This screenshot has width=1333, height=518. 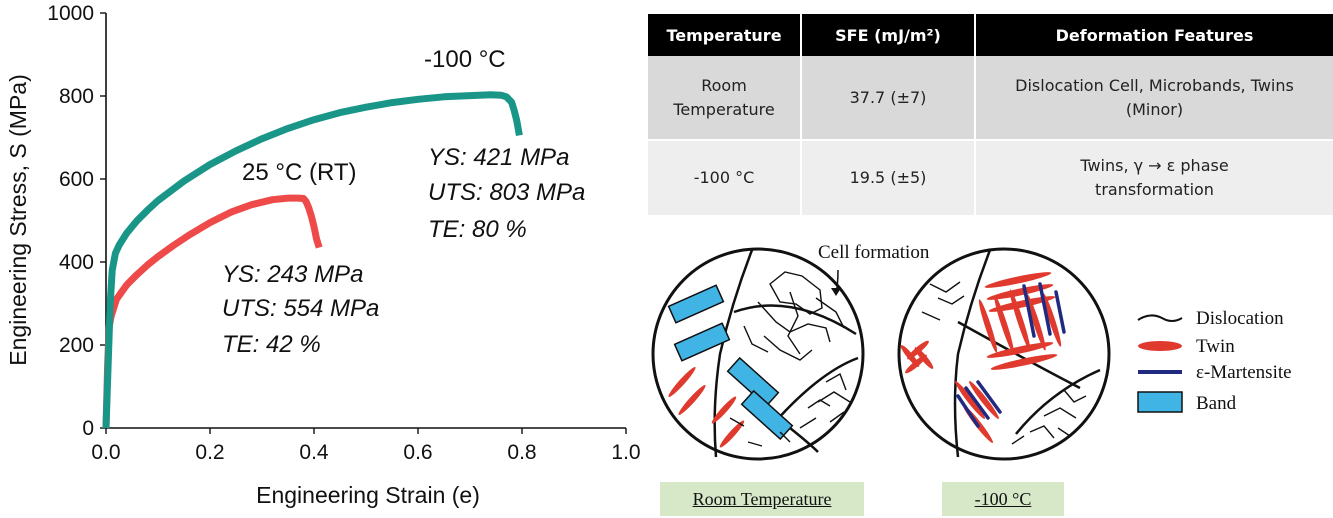 What do you see at coordinates (874, 252) in the screenshot?
I see `cell-formation-callout: Cell formation` at bounding box center [874, 252].